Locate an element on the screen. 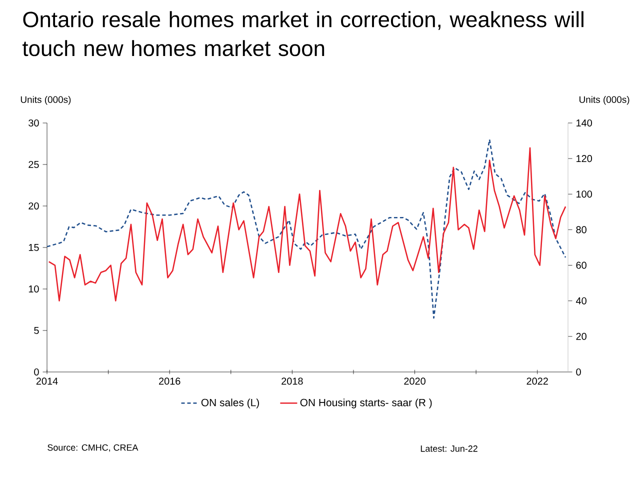 This screenshot has width=635, height=481. y2-tick-label: 20 is located at coordinates (581, 336).